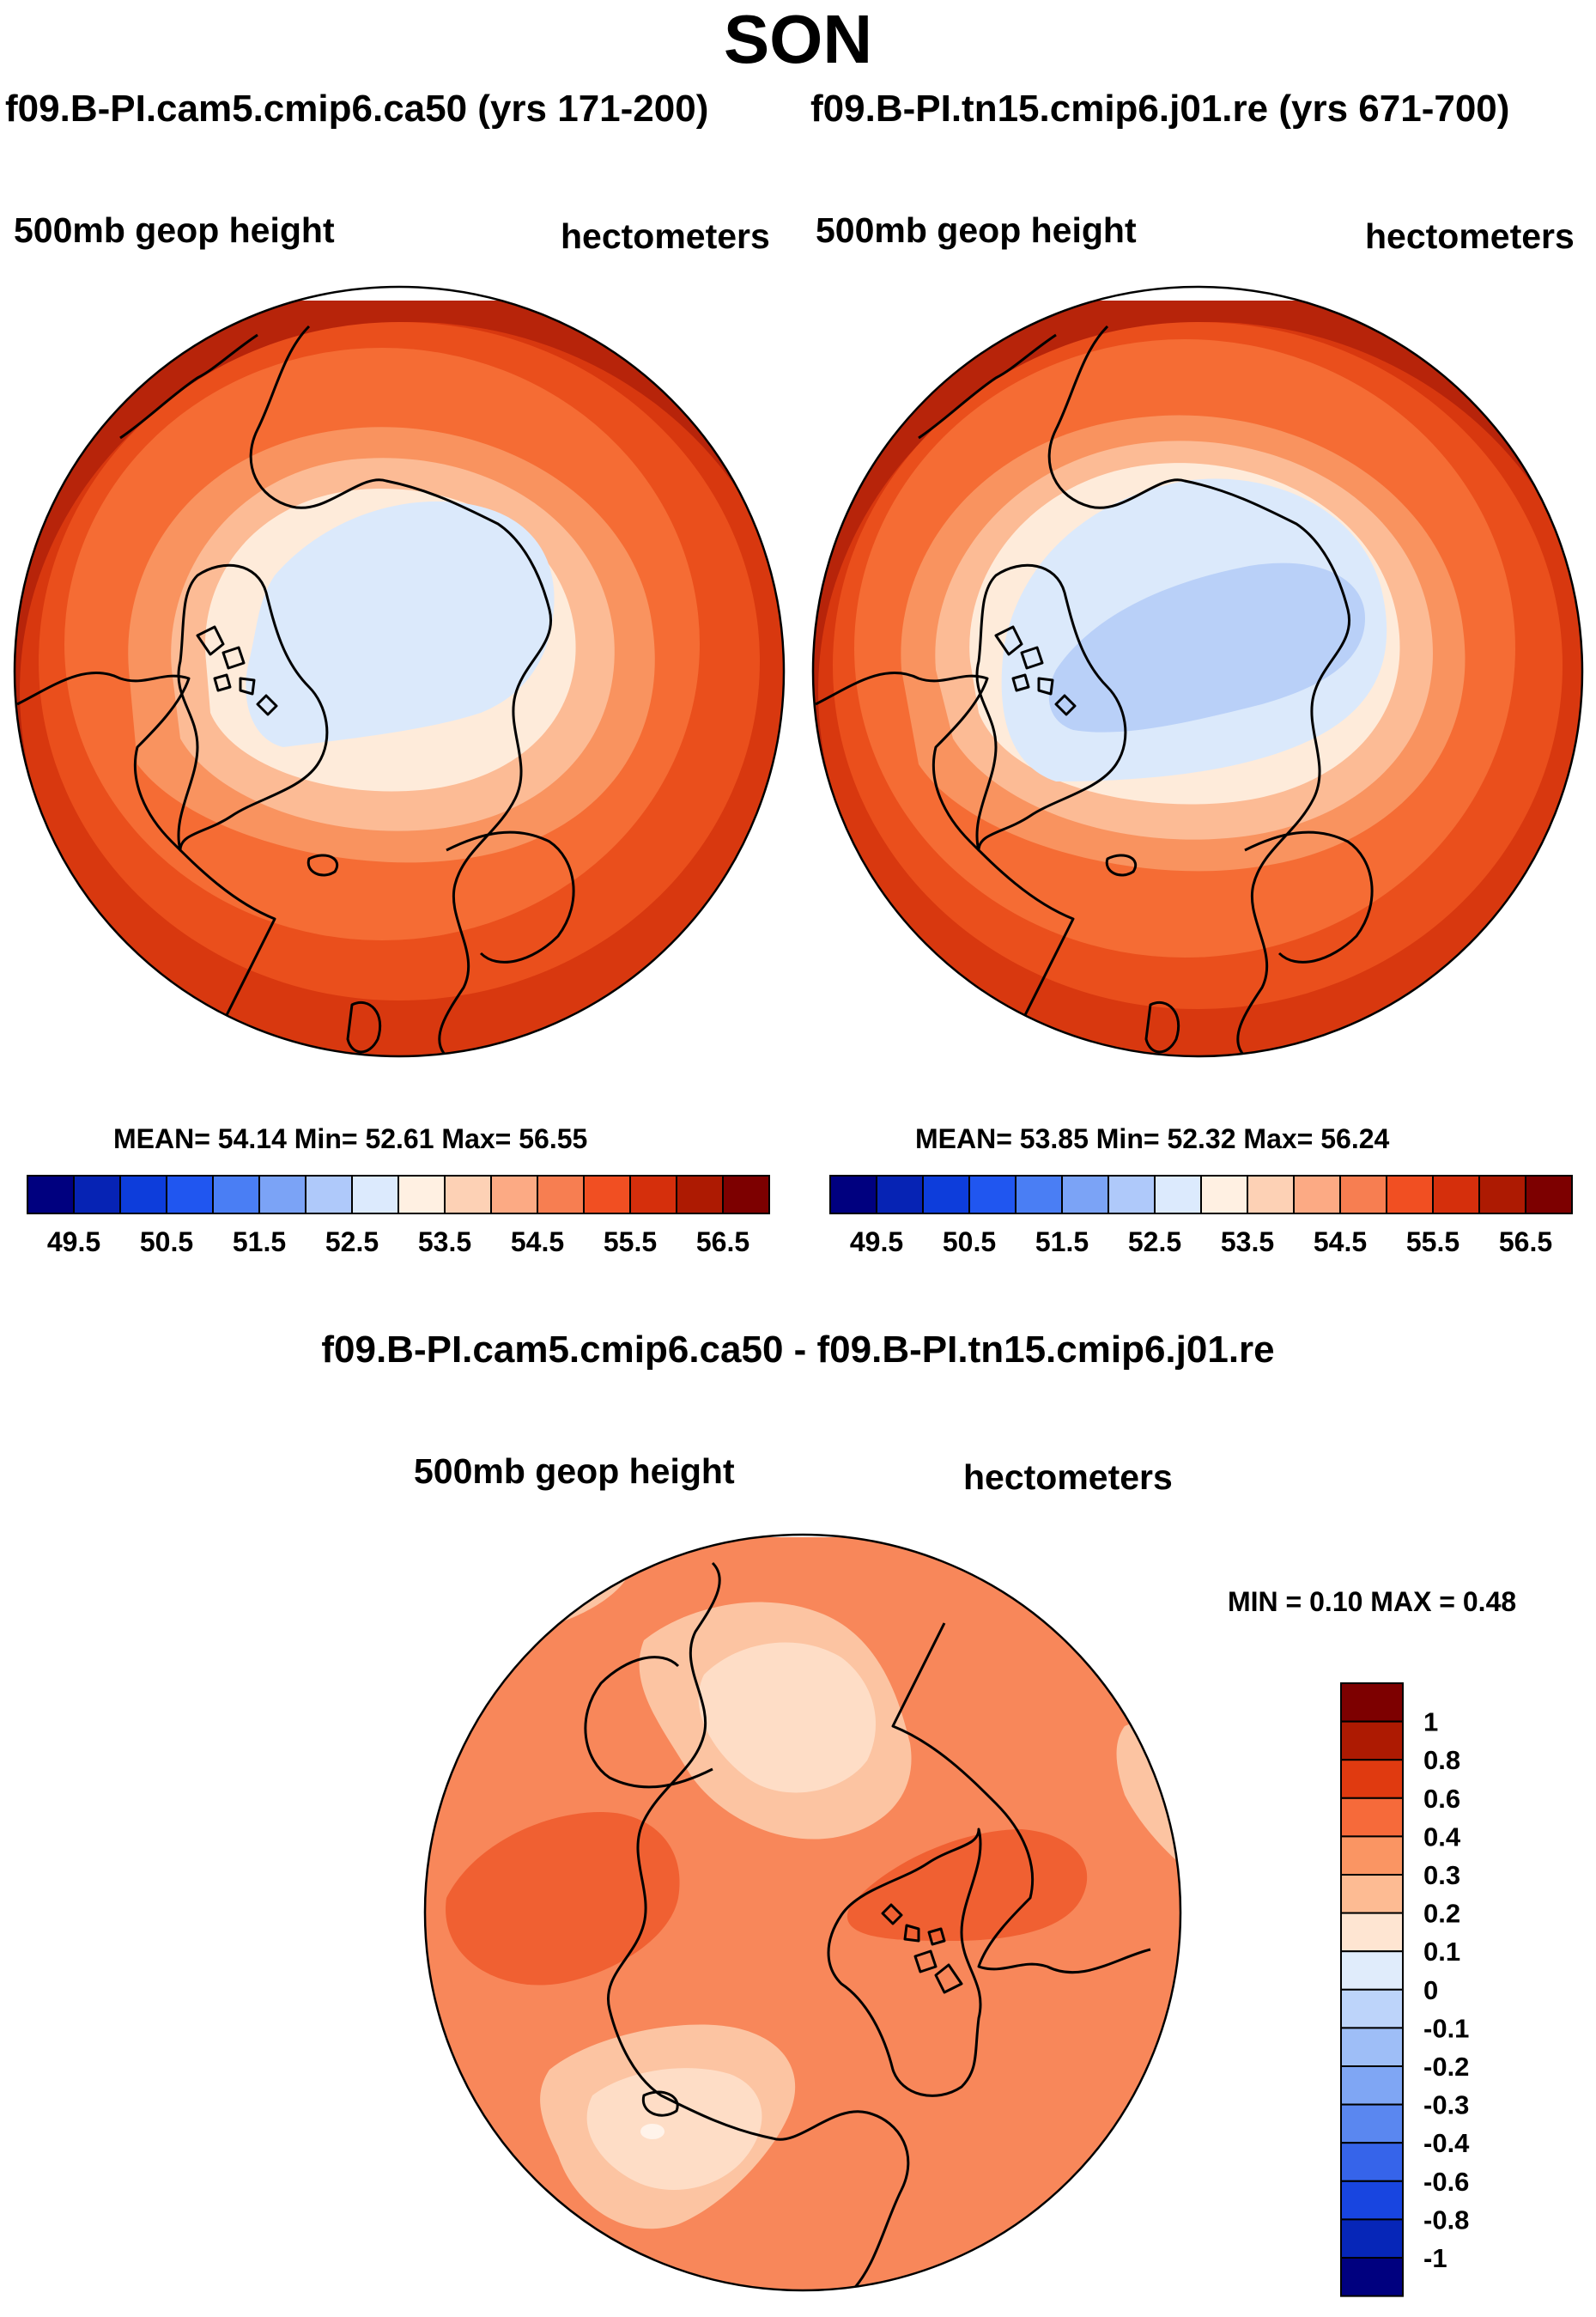 Image resolution: width=1596 pixels, height=2317 pixels. I want to click on colorbar-tick-label: 53.5, so click(1247, 1241).